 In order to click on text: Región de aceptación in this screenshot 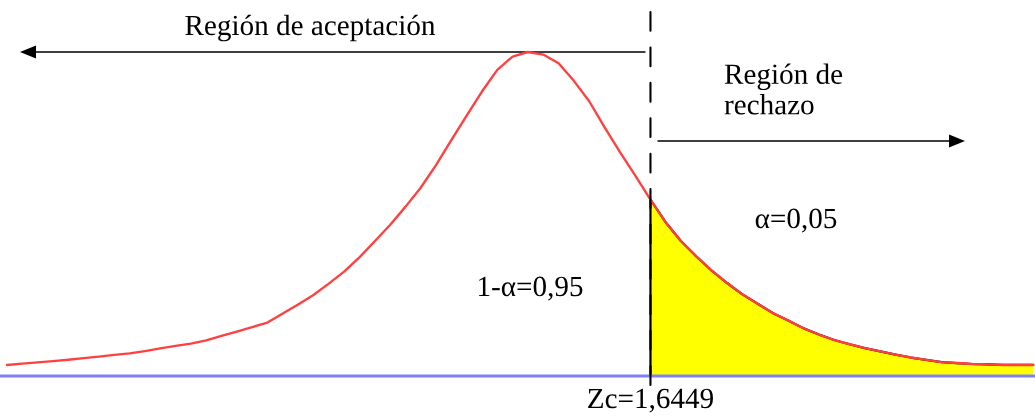, I will do `click(310, 28)`.